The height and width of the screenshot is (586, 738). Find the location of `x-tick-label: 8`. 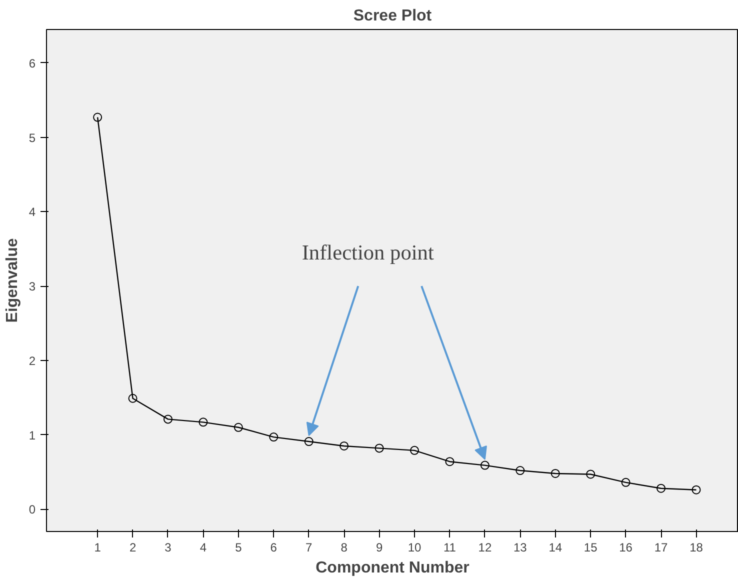

x-tick-label: 8 is located at coordinates (344, 547).